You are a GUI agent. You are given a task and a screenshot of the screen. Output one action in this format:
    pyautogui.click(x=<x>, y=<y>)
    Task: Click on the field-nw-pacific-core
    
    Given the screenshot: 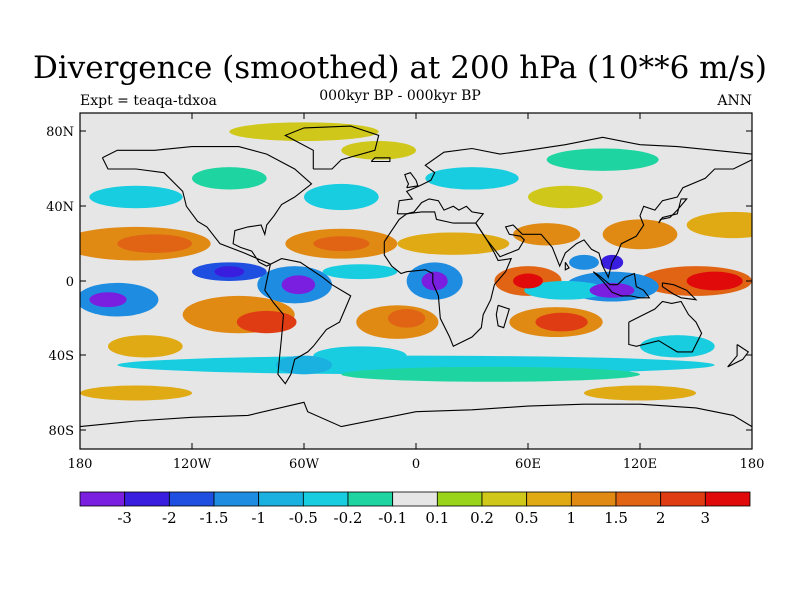 What is the action you would take?
    pyautogui.click(x=108, y=300)
    